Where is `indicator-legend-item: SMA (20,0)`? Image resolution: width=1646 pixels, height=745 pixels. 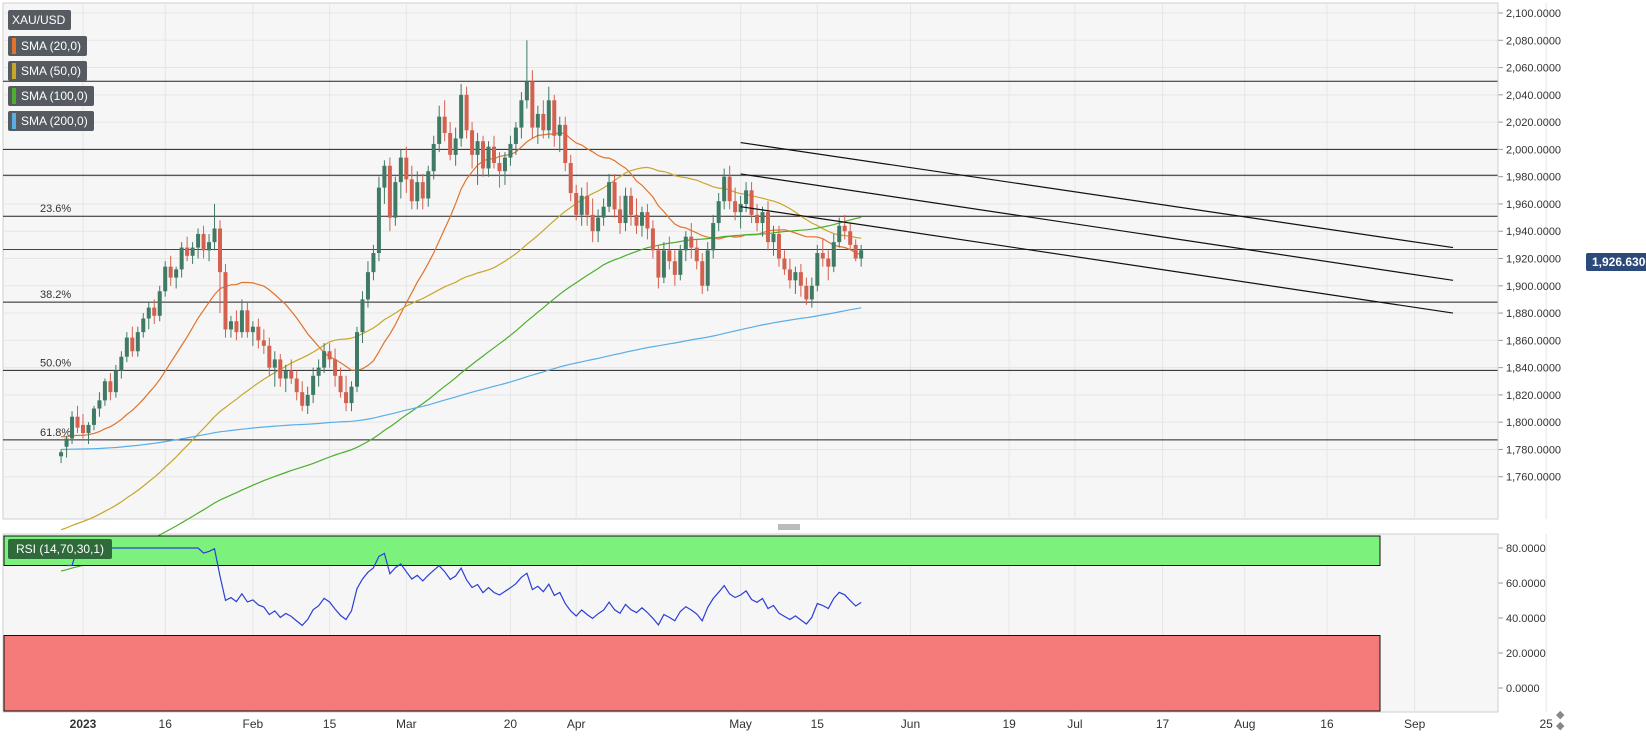 indicator-legend-item: SMA (20,0) is located at coordinates (48, 46).